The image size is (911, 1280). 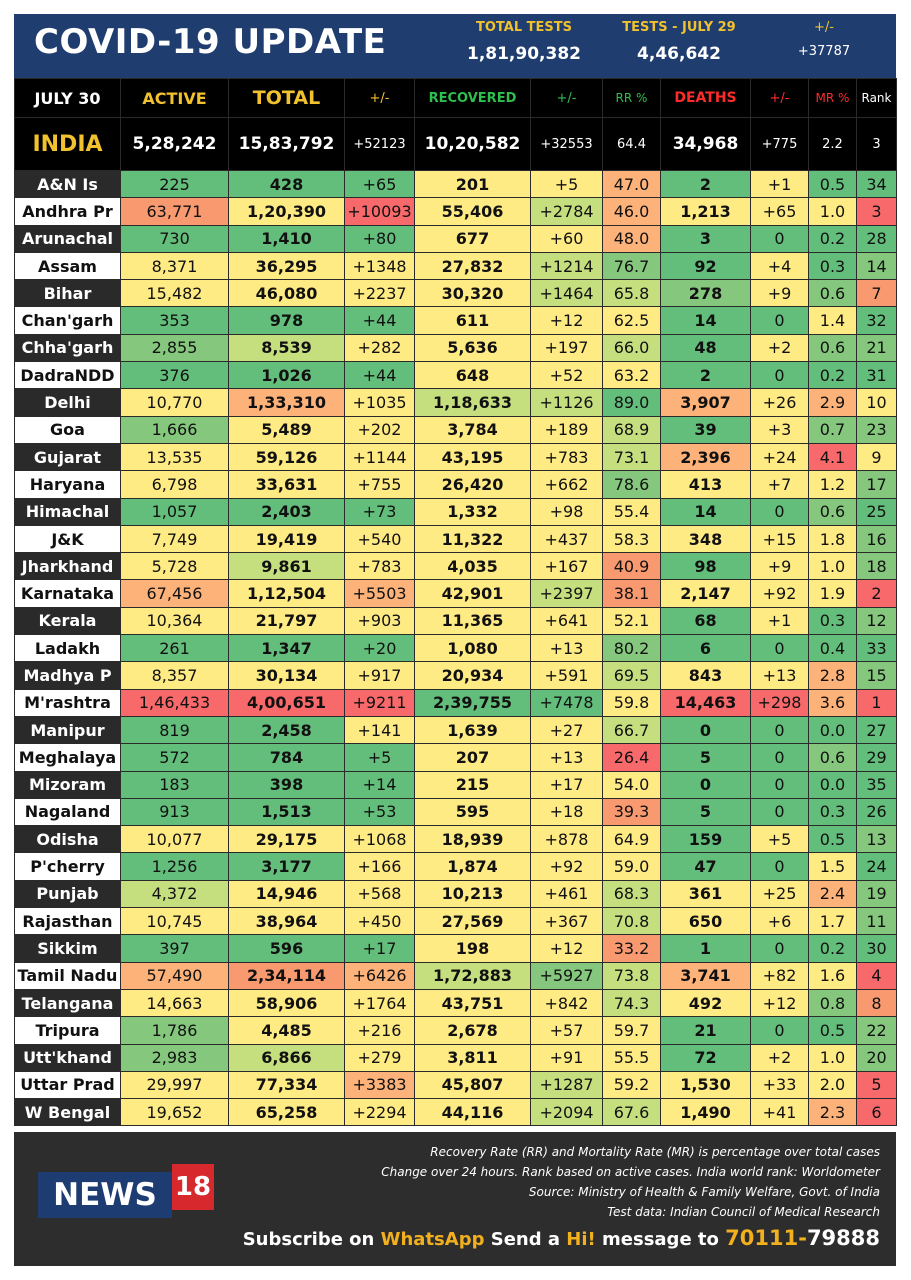 What do you see at coordinates (705, 894) in the screenshot?
I see `cell-deaths: 361` at bounding box center [705, 894].